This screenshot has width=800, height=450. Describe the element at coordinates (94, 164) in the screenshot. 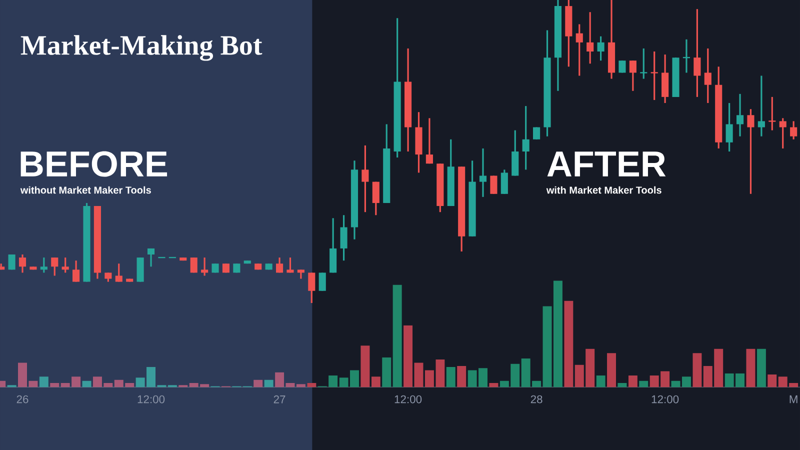

I see `annotation: BEFORE` at that location.